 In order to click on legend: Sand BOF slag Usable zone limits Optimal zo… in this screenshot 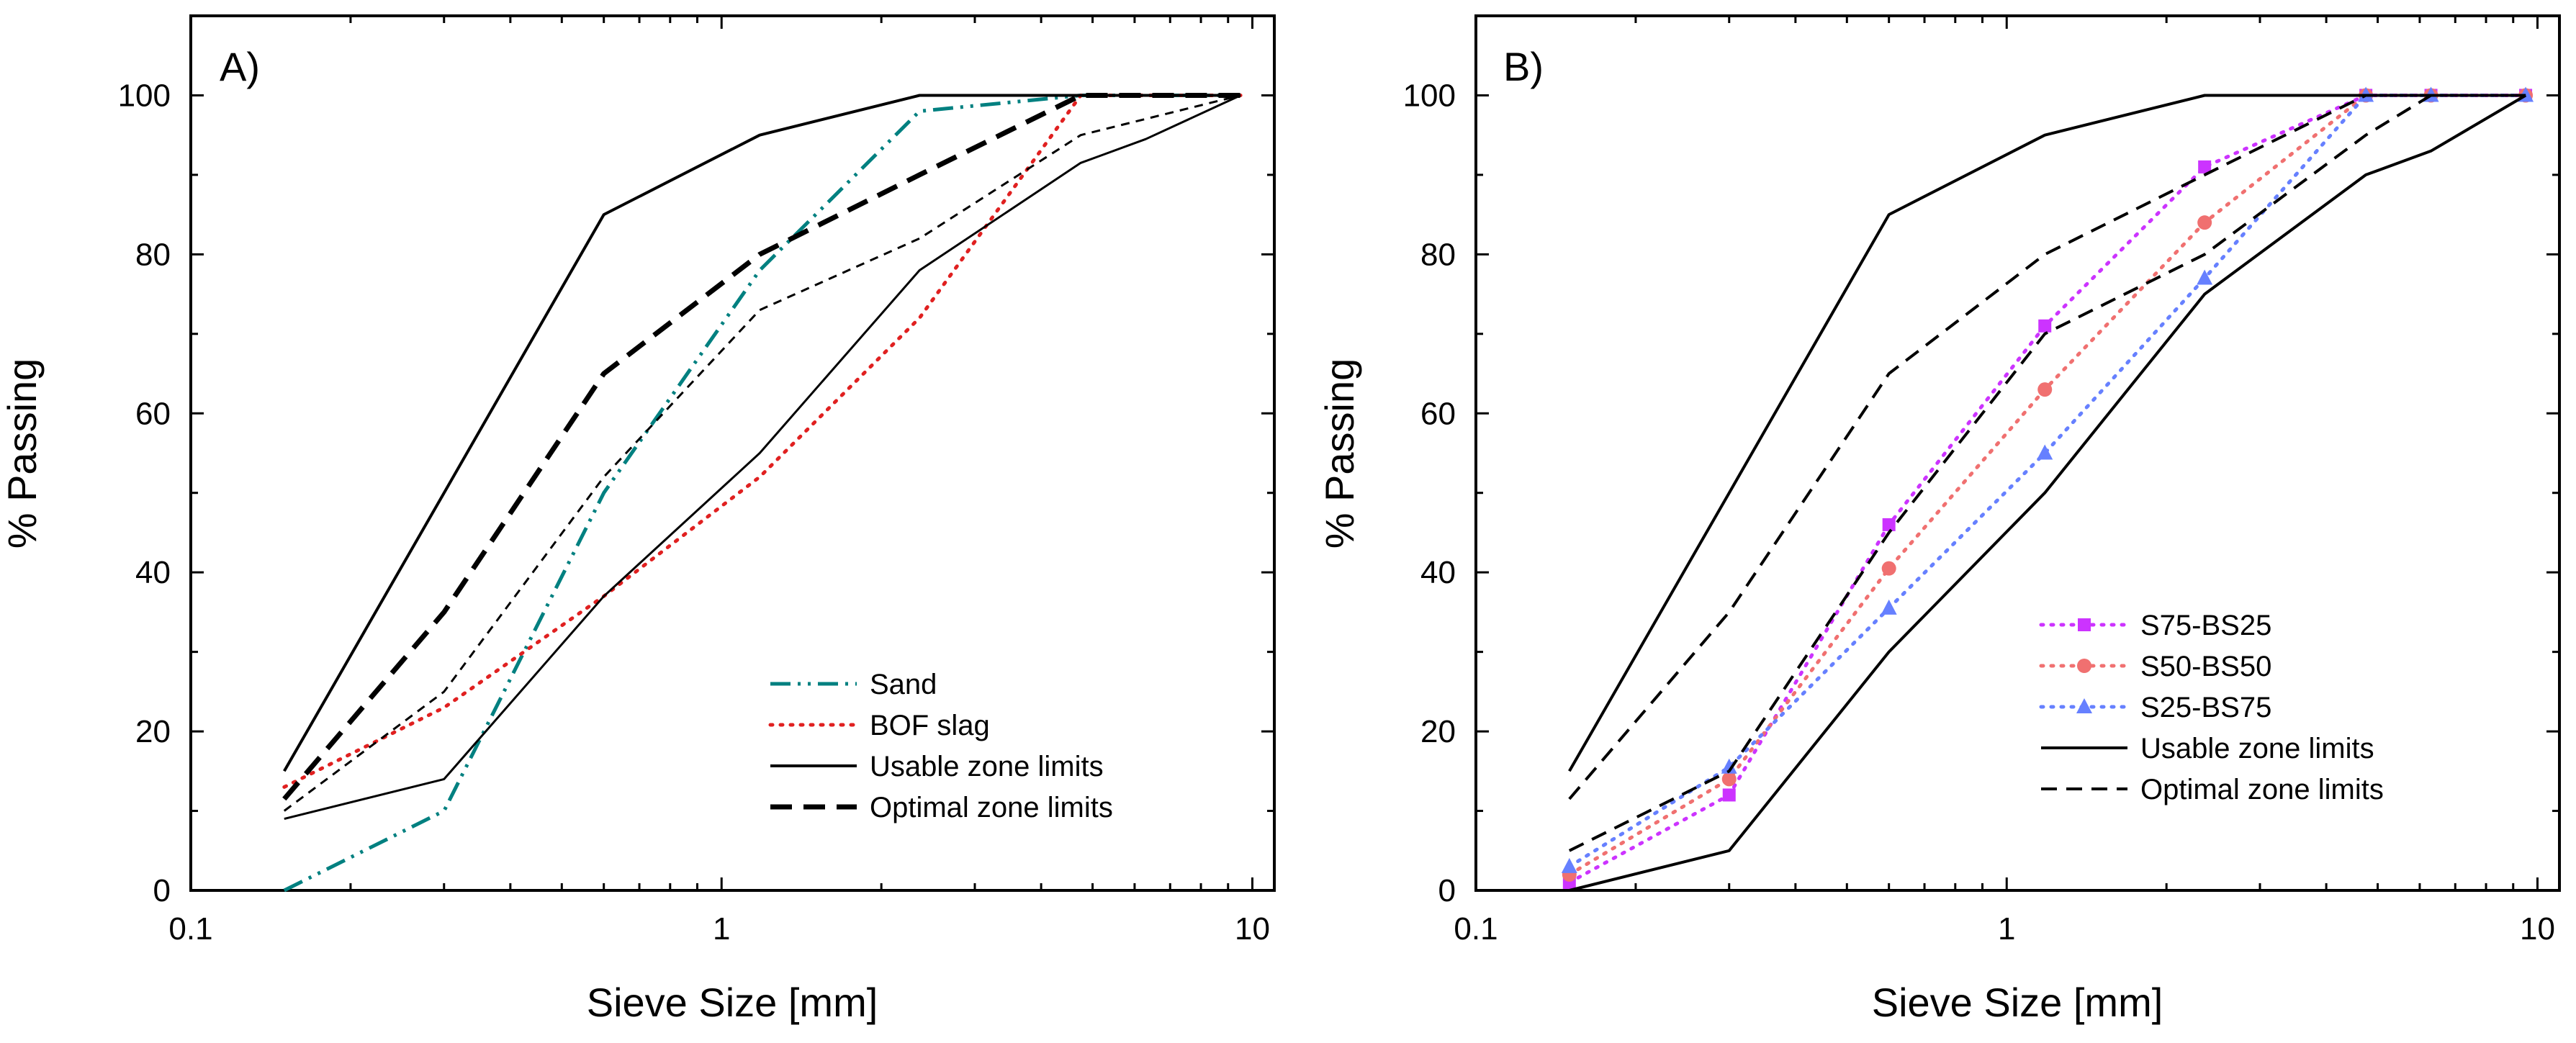, I will do `click(941, 746)`.